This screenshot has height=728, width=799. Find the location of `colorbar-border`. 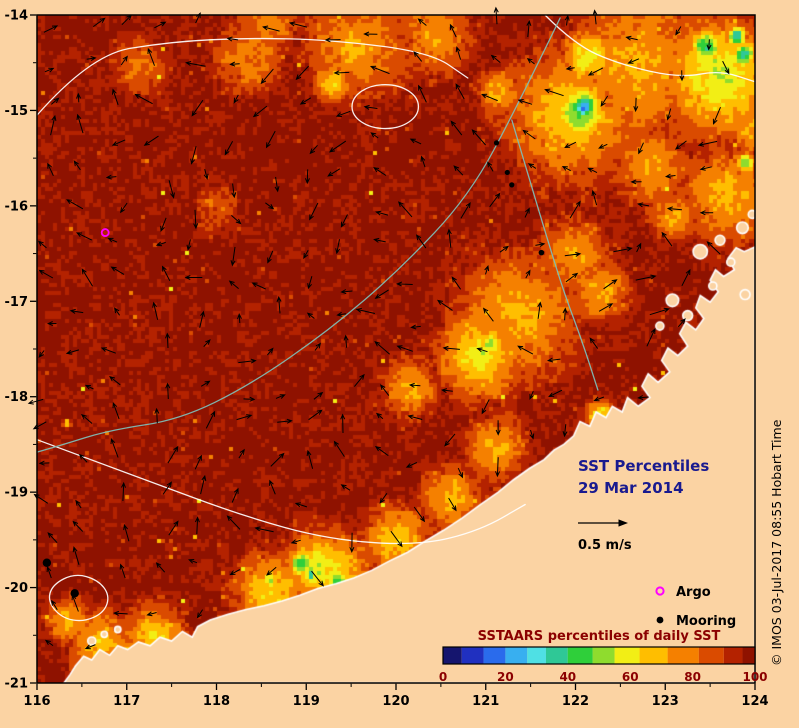

colorbar-border is located at coordinates (599, 655).